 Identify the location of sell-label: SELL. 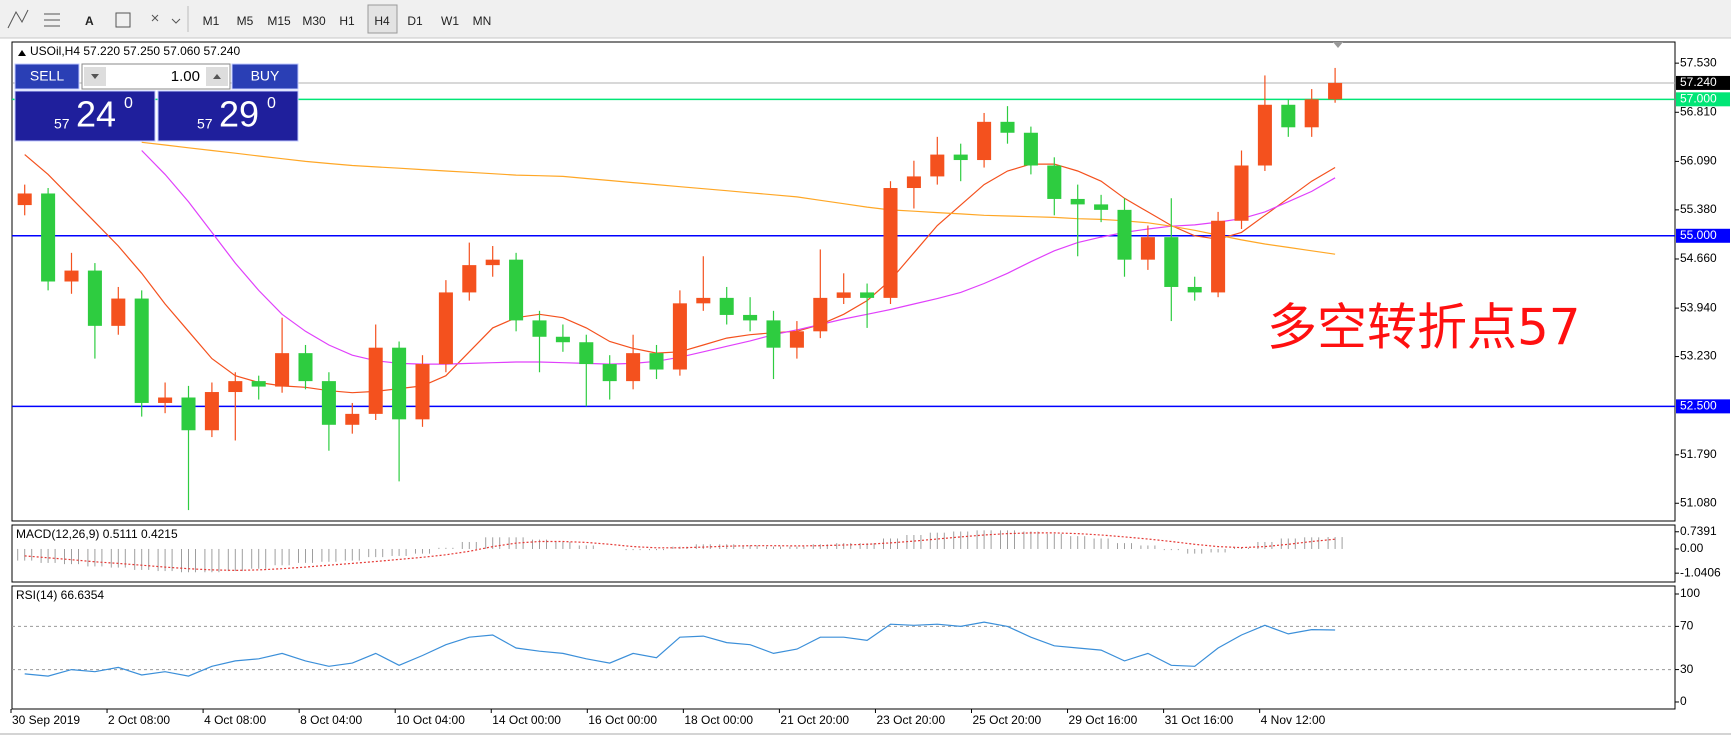
(47, 76).